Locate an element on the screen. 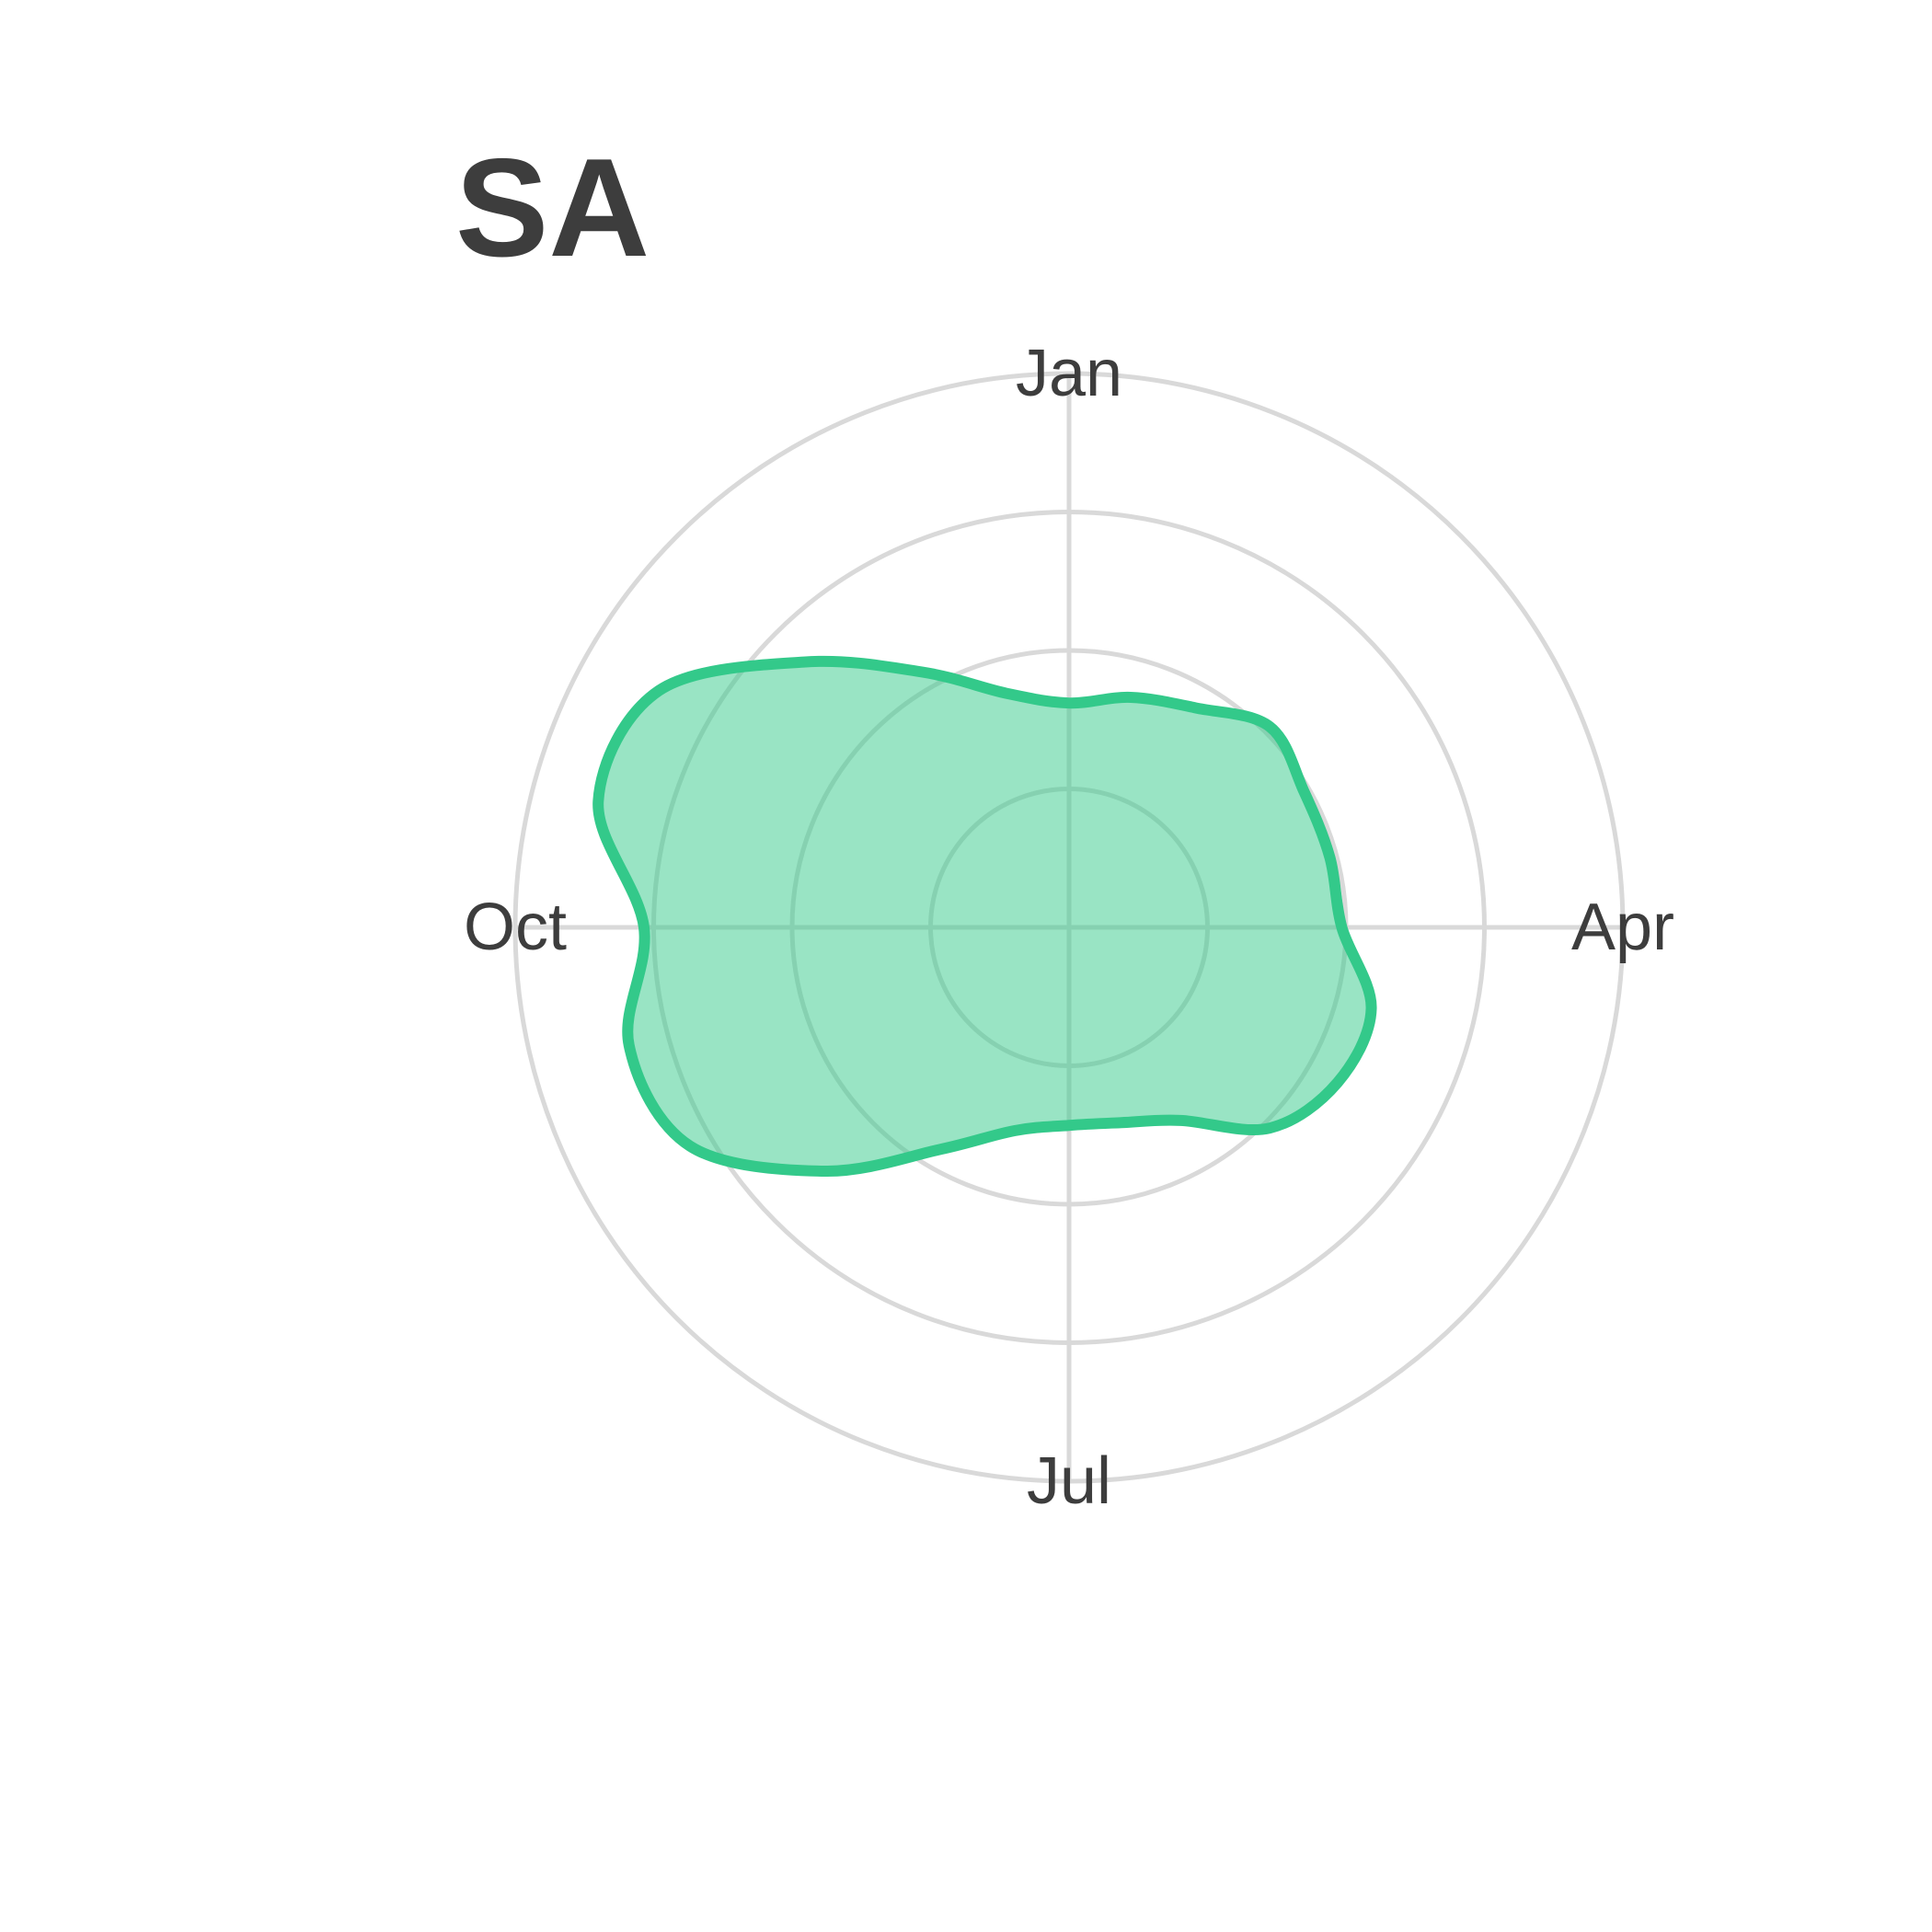 The width and height of the screenshot is (1932, 1932). series-layer is located at coordinates (984, 916).